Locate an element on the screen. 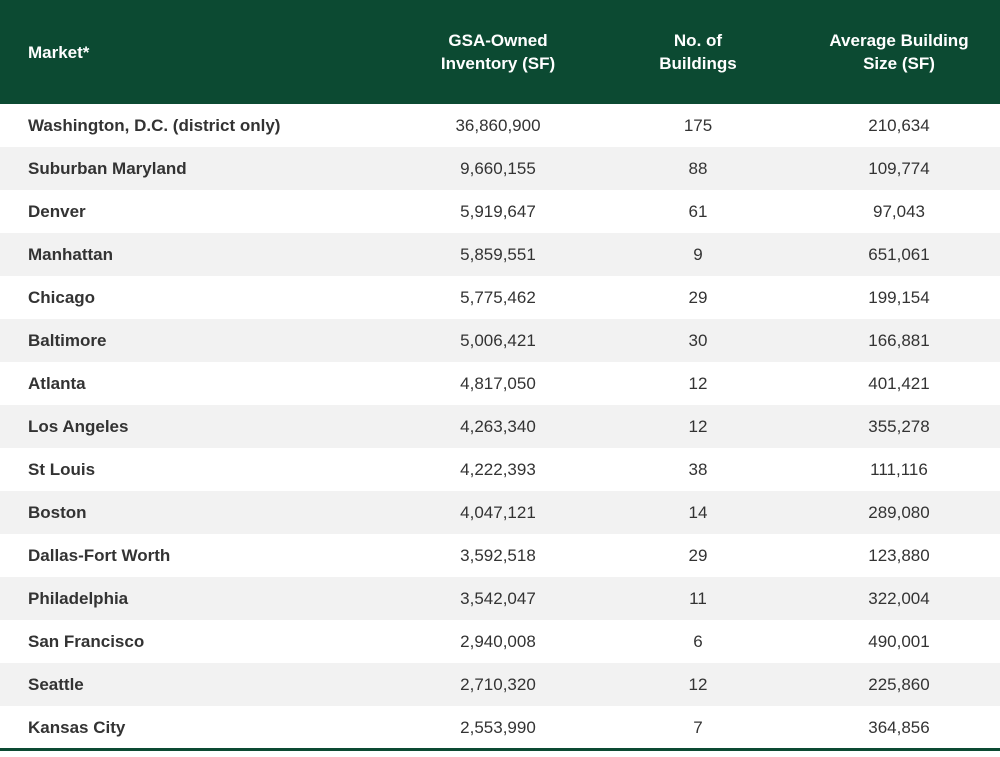 The height and width of the screenshot is (757, 1000). buildings-cell: 14 is located at coordinates (698, 512).